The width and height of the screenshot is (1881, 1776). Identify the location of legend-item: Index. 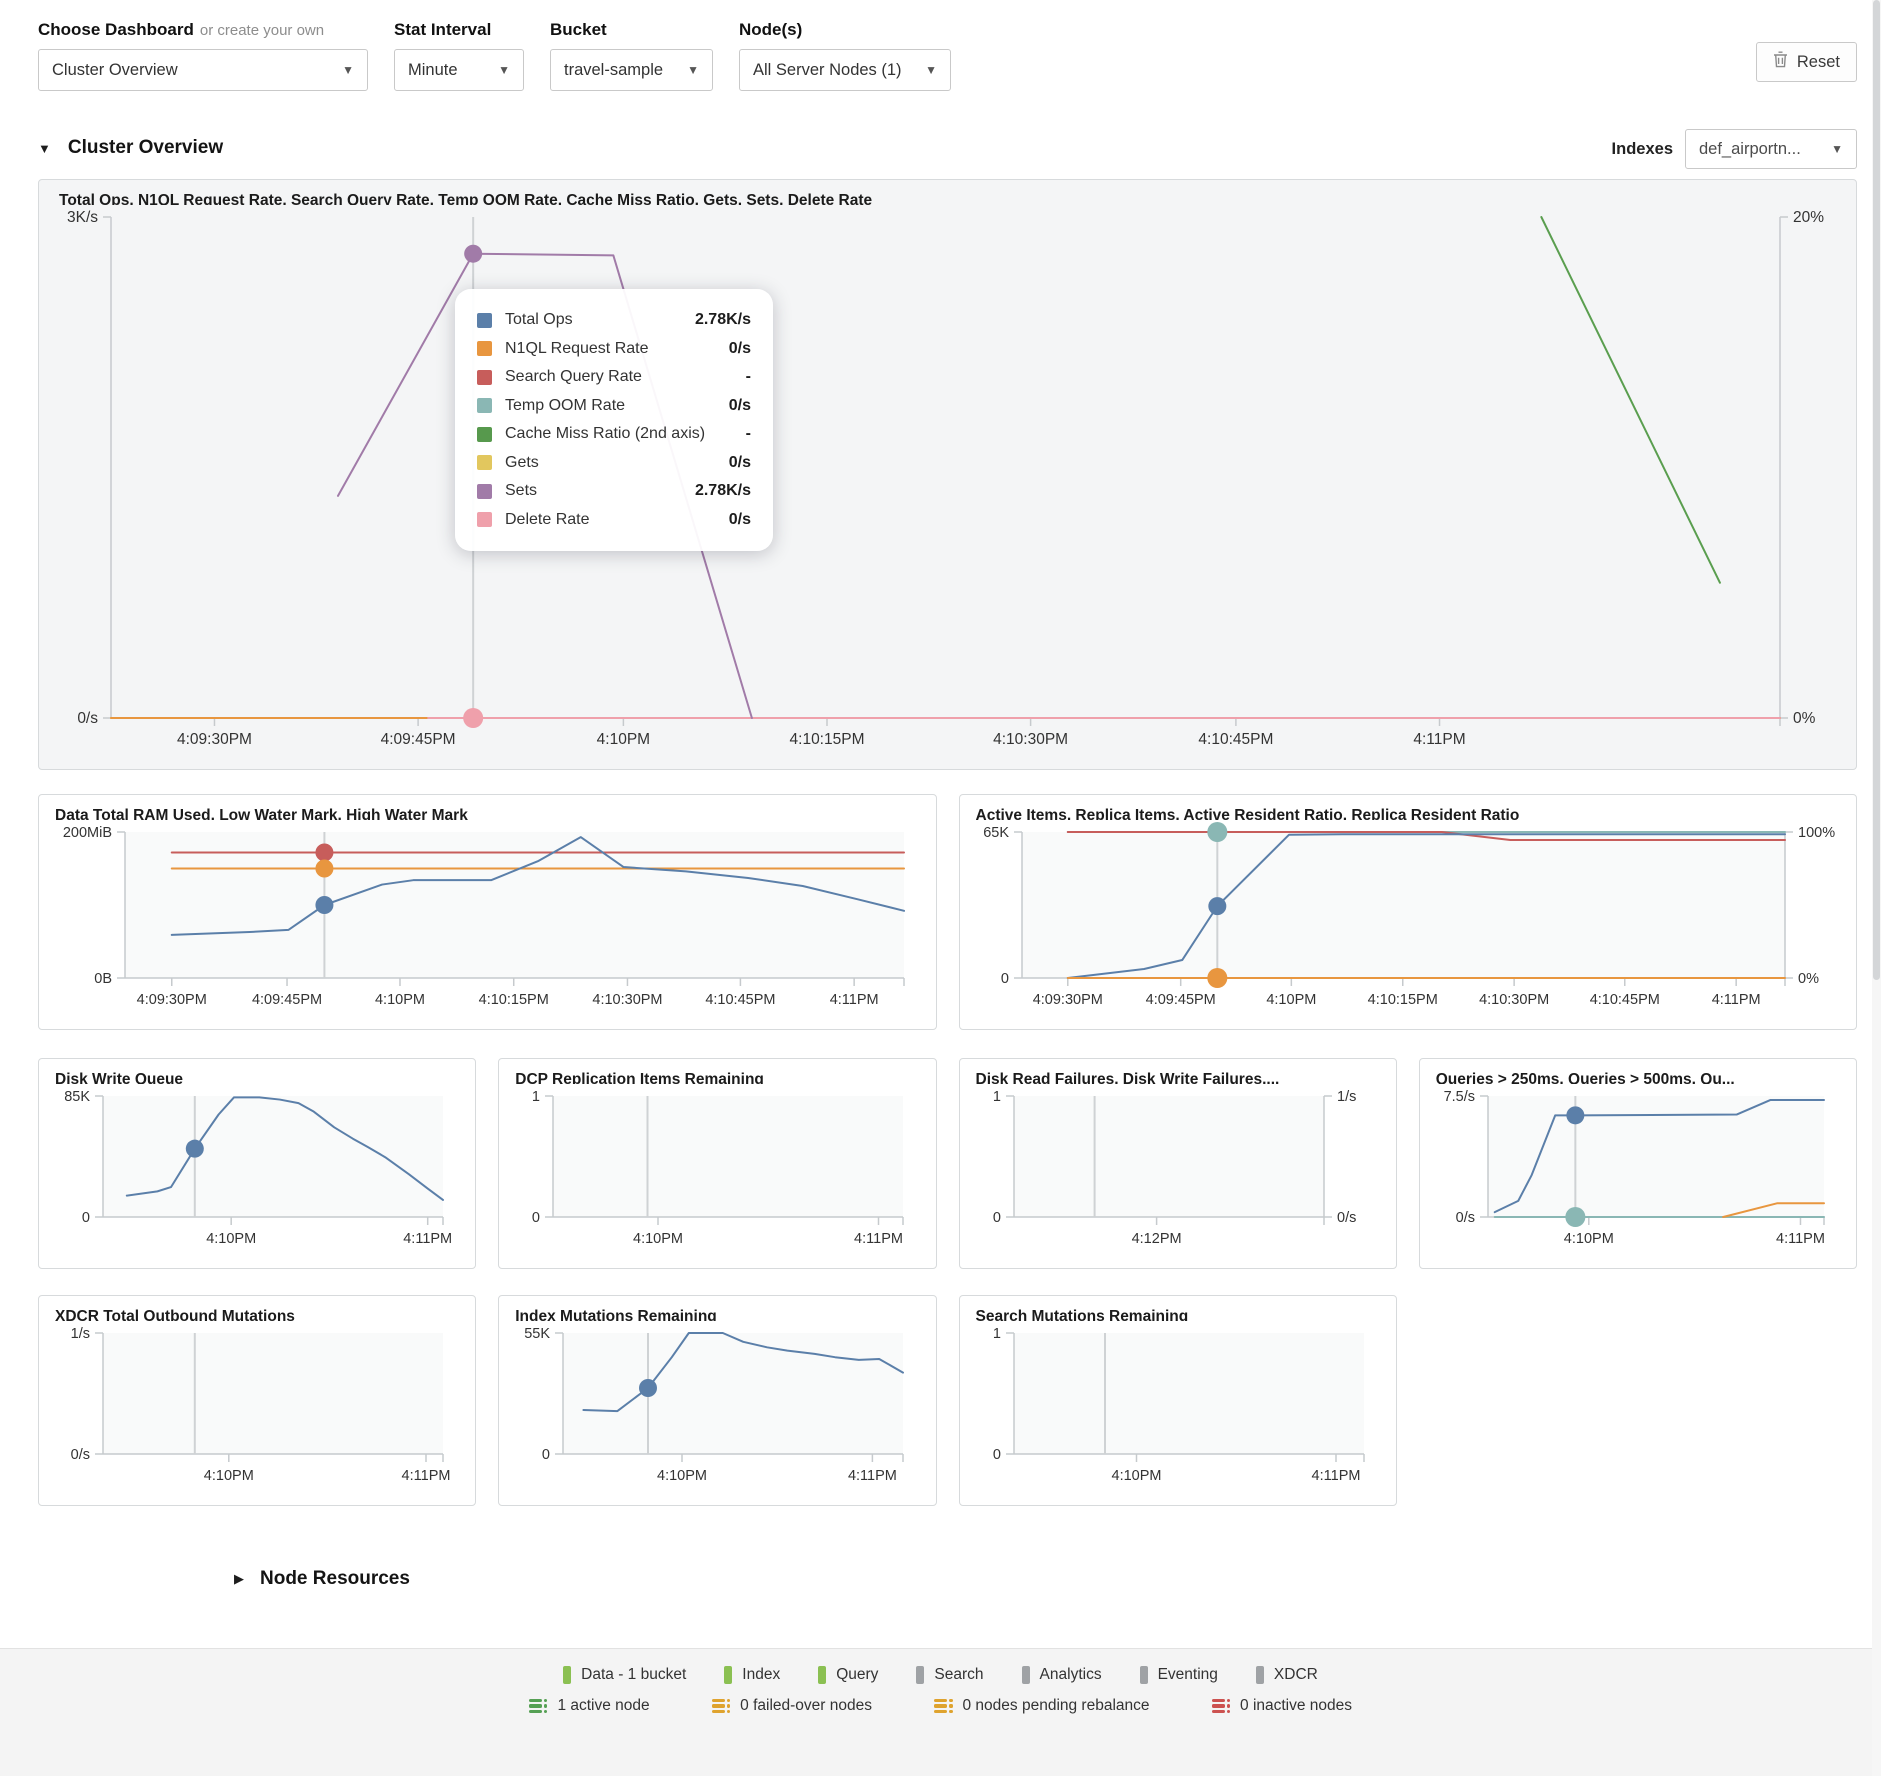
(752, 1675).